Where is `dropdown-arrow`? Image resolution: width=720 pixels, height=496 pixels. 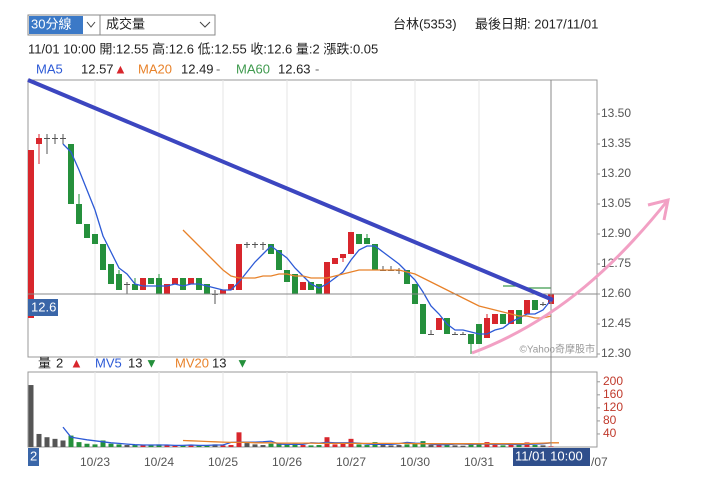
dropdown-arrow is located at coordinates (205, 24).